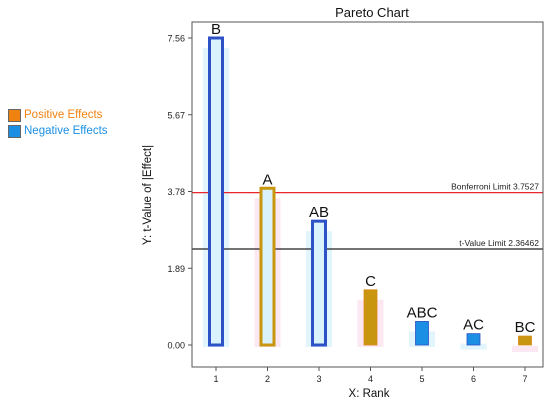 The height and width of the screenshot is (403, 550). Describe the element at coordinates (422, 312) in the screenshot. I see `bar-label: ABC` at that location.